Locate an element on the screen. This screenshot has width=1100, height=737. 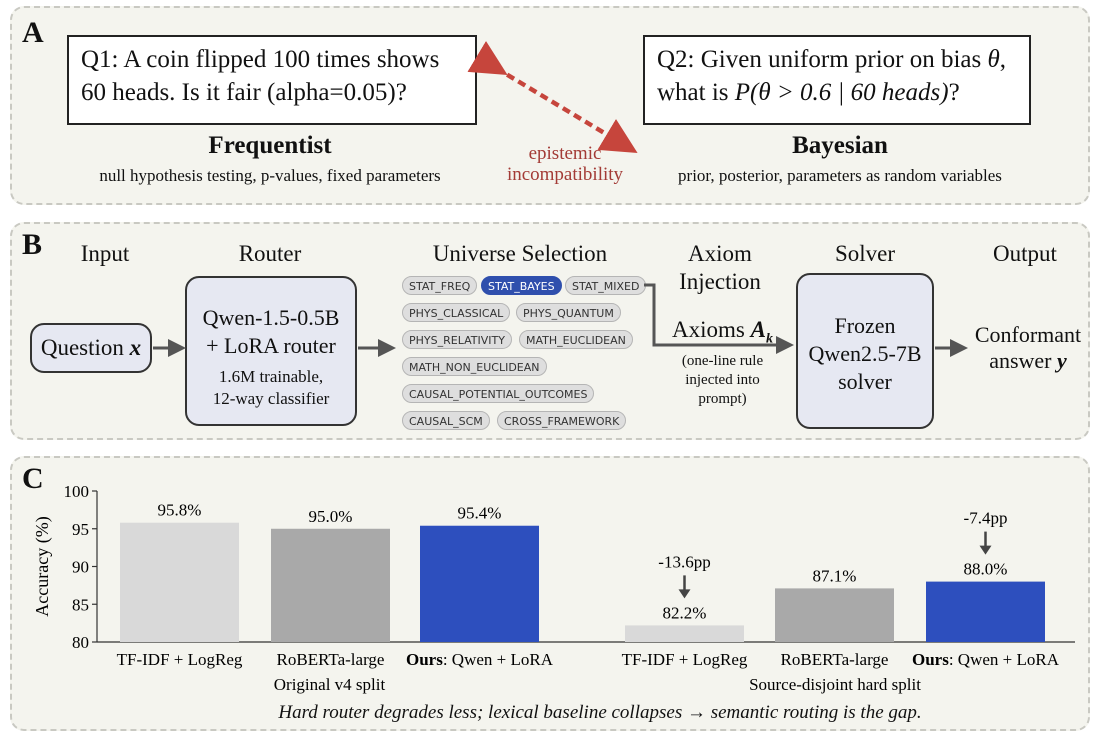
y-tick-label: 85 is located at coordinates (80, 604).